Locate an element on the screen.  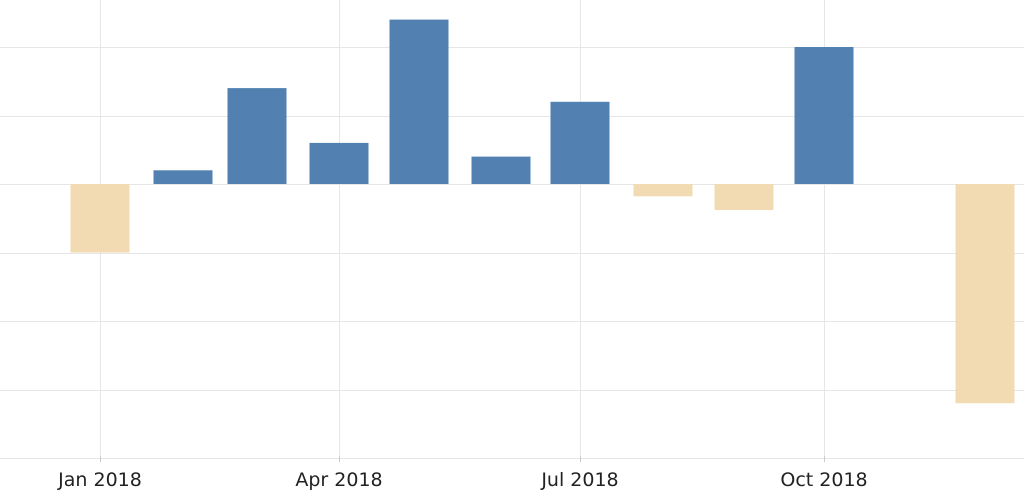
bar-oct-2018 is located at coordinates (824, 115).